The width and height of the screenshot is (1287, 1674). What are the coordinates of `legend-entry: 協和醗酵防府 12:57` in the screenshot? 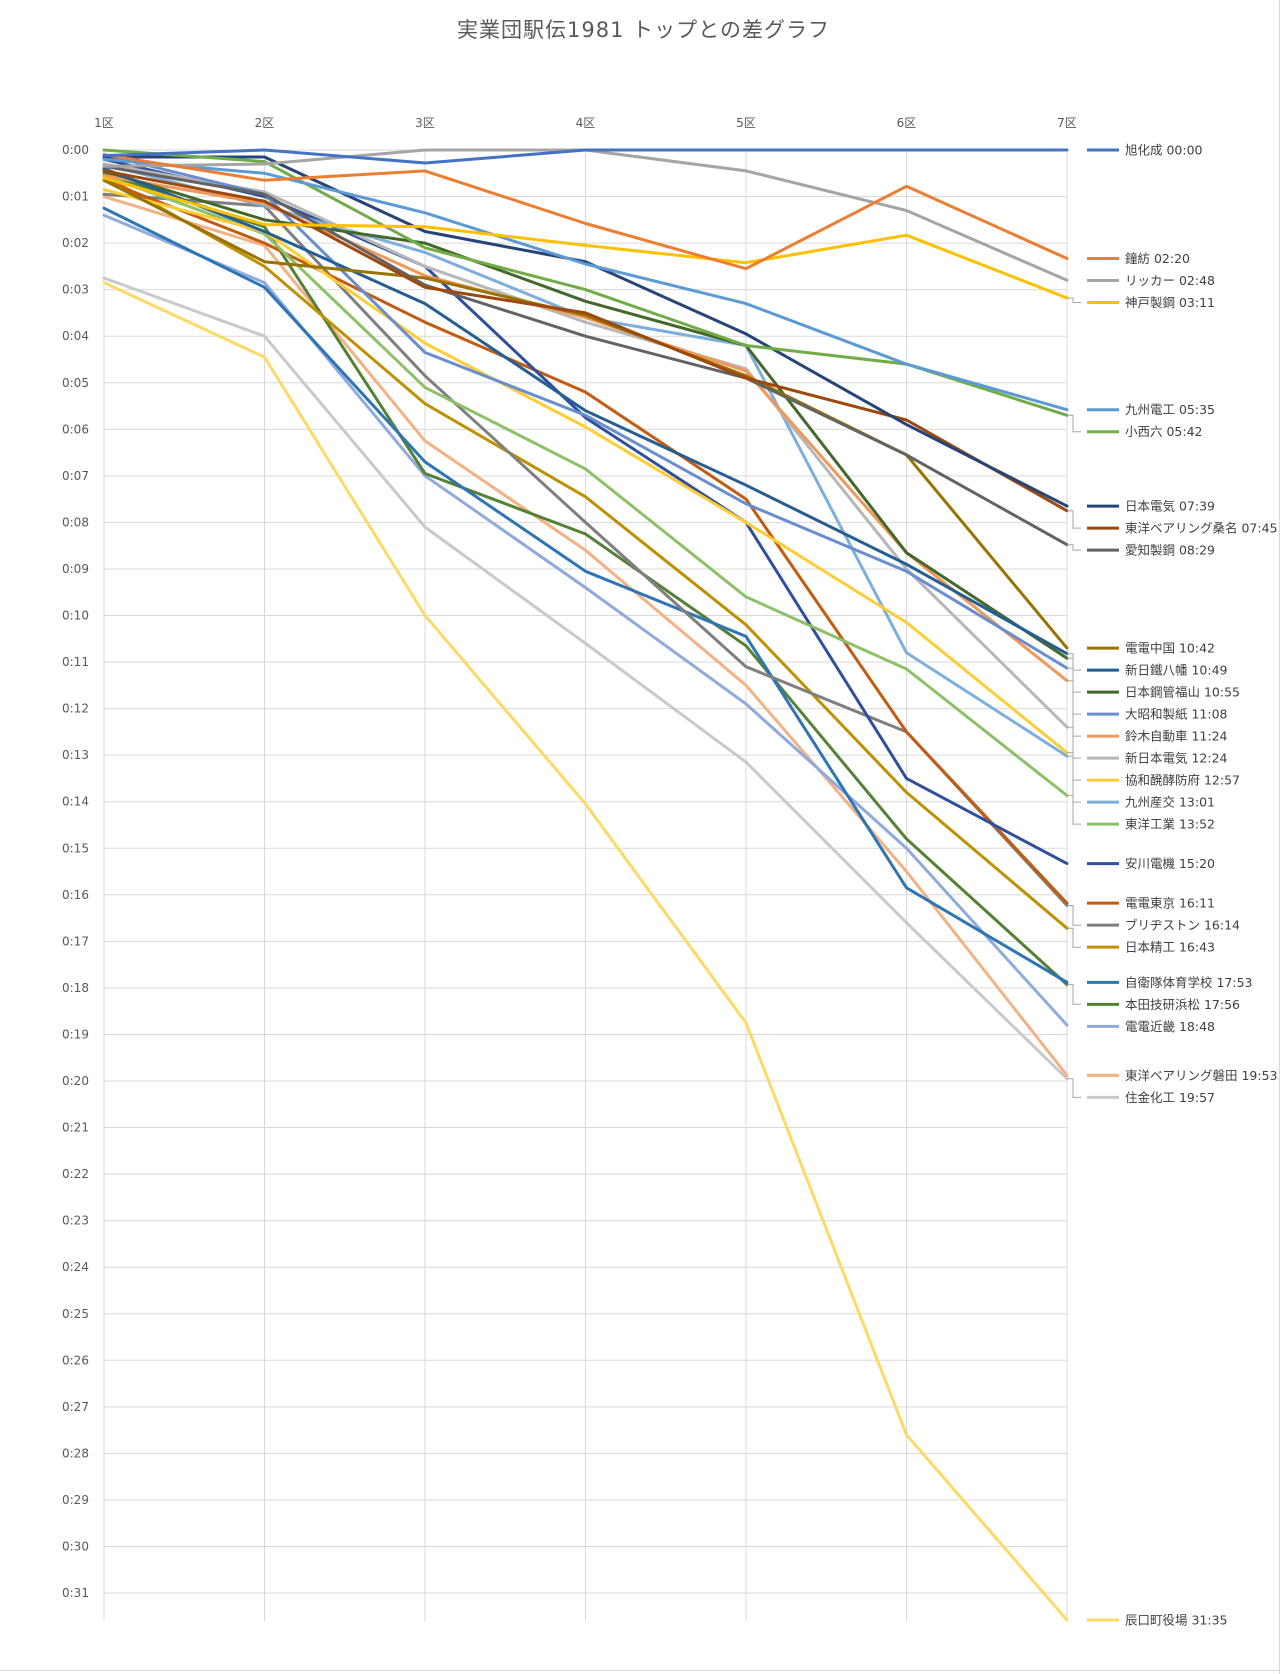 It's located at (1153, 770).